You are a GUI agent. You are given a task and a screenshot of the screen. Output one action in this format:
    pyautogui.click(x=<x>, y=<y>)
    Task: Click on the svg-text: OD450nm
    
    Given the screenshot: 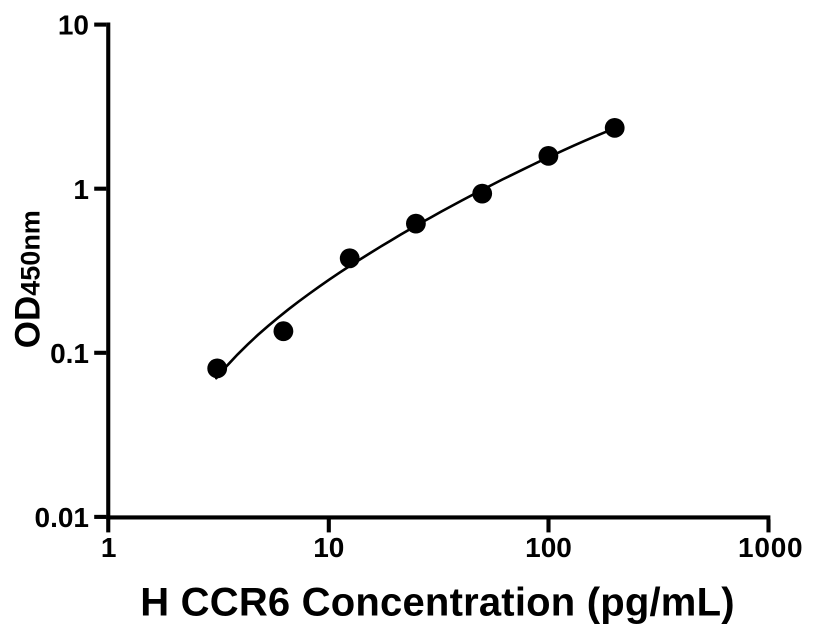 What is the action you would take?
    pyautogui.click(x=27, y=279)
    